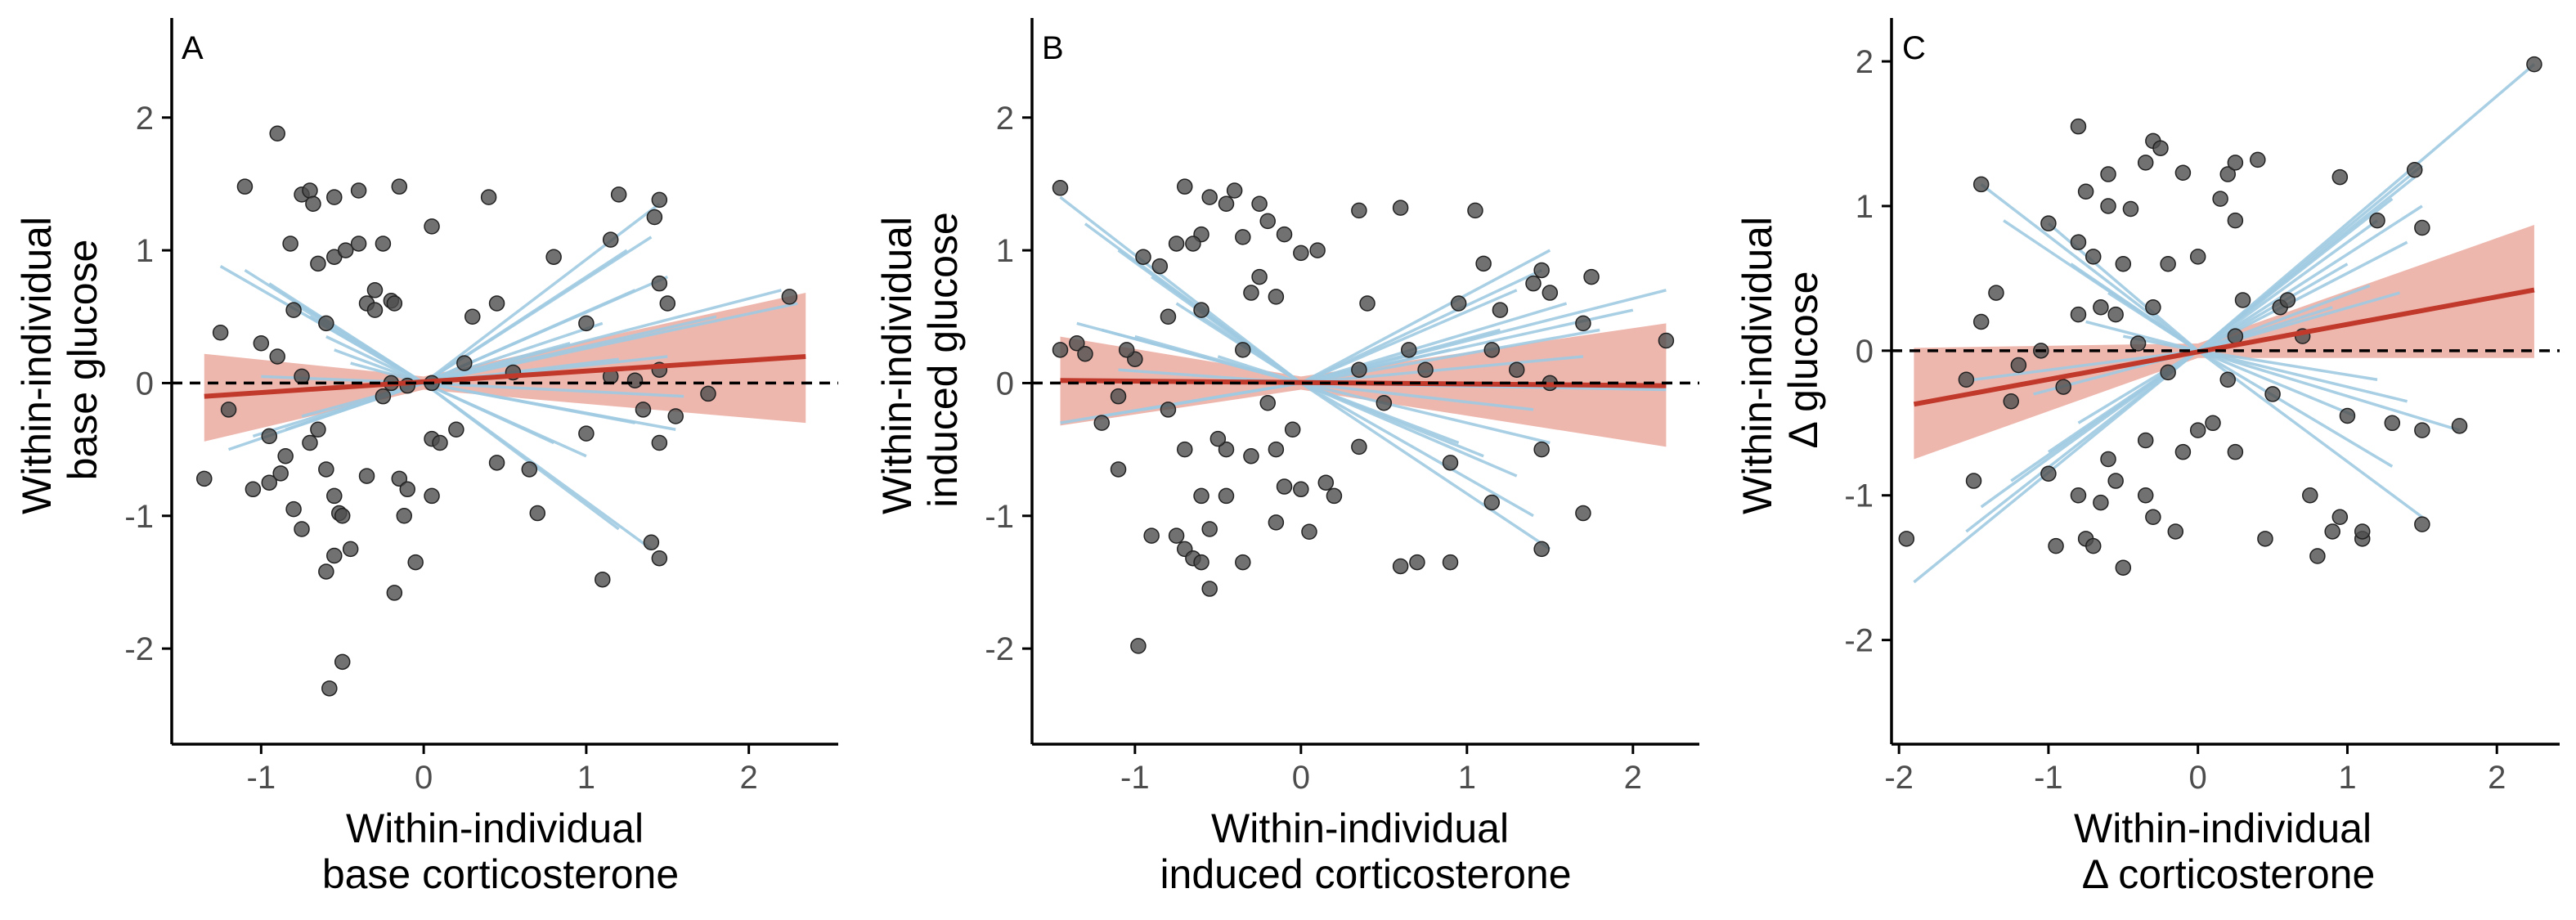 This screenshot has height=920, width=2576. What do you see at coordinates (2198, 778) in the screenshot?
I see `x-tick-label-c: 0` at bounding box center [2198, 778].